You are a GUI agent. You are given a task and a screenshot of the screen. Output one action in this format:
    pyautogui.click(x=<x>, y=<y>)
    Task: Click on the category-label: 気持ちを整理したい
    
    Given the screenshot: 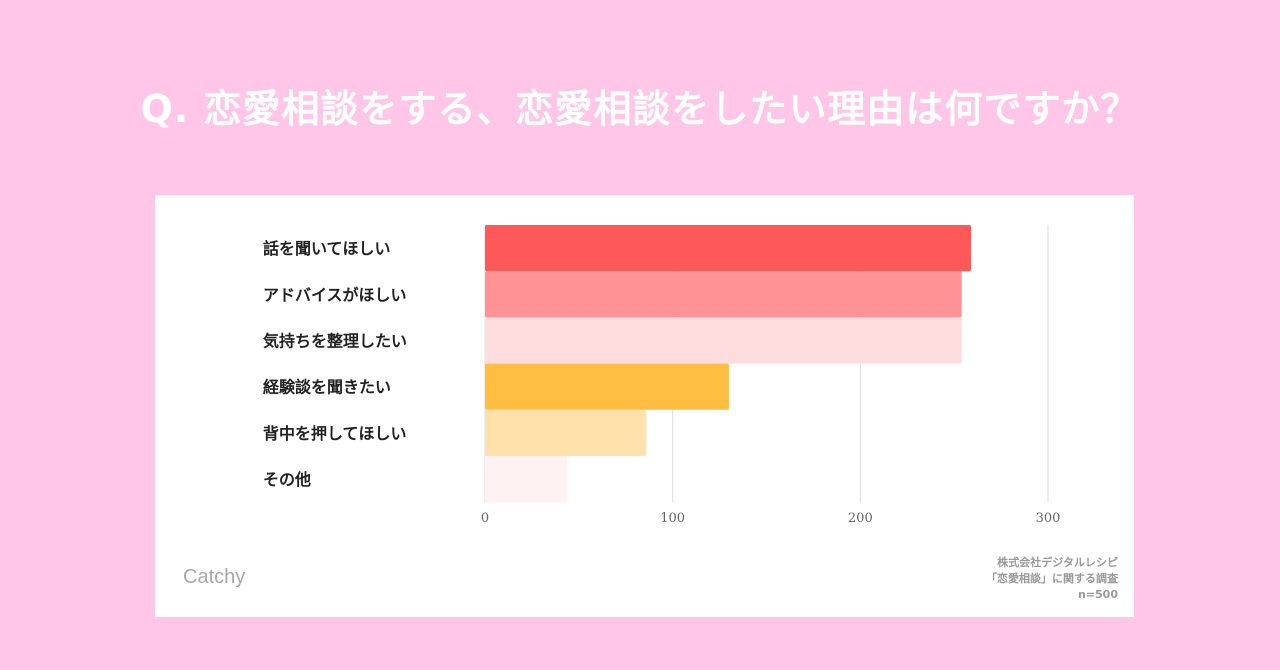 What is the action you would take?
    pyautogui.click(x=335, y=341)
    